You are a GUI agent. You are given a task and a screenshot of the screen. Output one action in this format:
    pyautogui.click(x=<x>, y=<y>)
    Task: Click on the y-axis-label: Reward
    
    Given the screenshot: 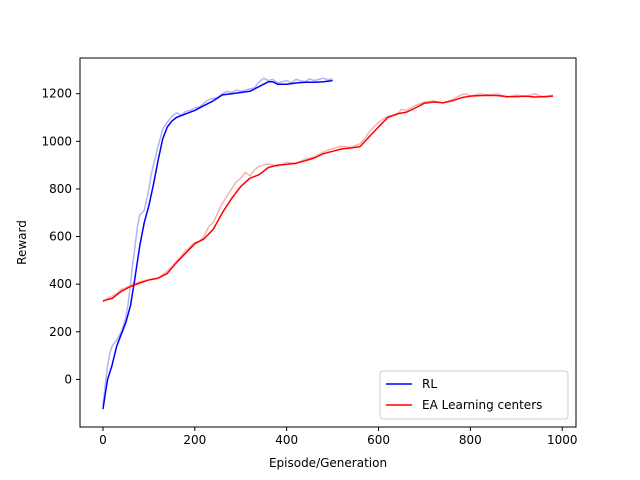 What is the action you would take?
    pyautogui.click(x=22, y=242)
    